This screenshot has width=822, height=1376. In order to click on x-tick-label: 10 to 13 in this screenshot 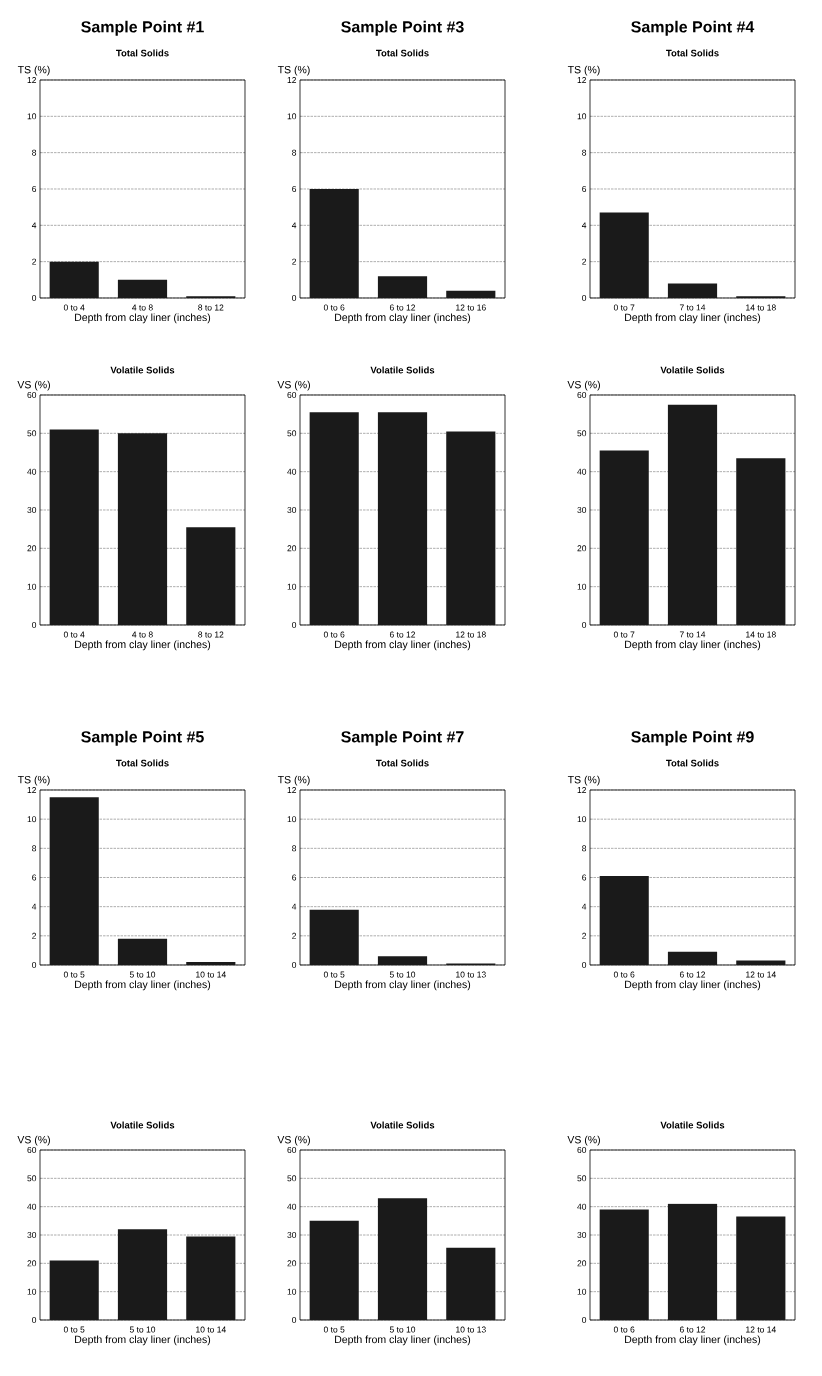, I will do `click(471, 974)`.